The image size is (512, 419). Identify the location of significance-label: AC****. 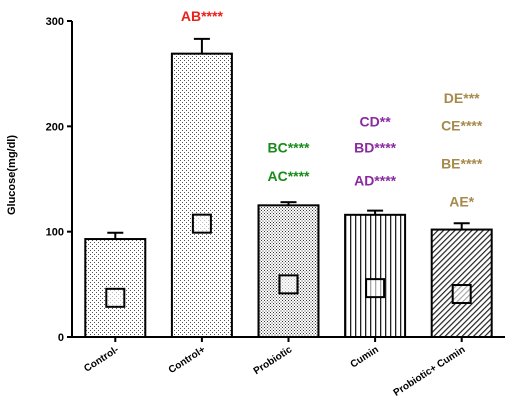
(288, 176).